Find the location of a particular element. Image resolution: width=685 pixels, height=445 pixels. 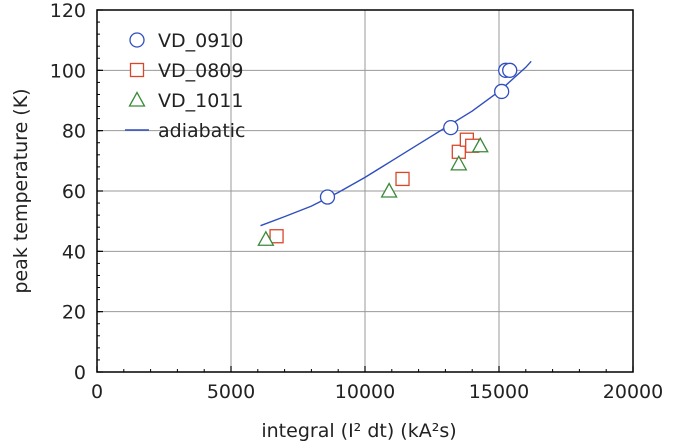

legend-item: VD_0809 is located at coordinates (186, 71).